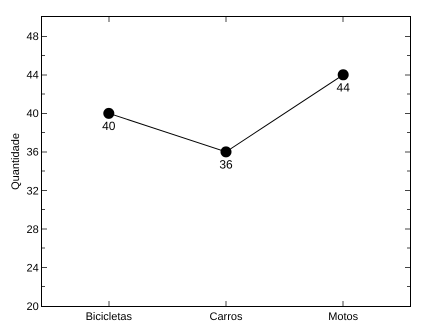  What do you see at coordinates (32, 306) in the screenshot?
I see `y-tick-label: 20` at bounding box center [32, 306].